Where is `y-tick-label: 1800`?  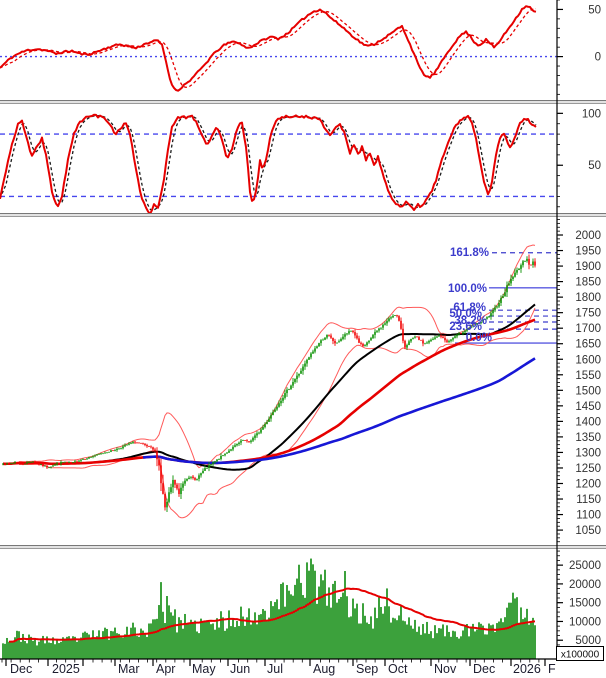
y-tick-label: 1800 is located at coordinates (588, 298).